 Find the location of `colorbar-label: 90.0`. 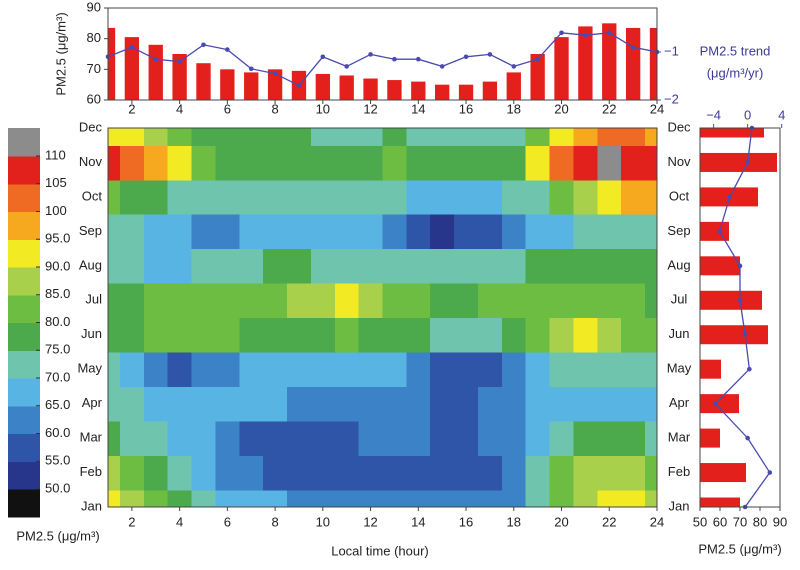

colorbar-label: 90.0 is located at coordinates (57, 265).